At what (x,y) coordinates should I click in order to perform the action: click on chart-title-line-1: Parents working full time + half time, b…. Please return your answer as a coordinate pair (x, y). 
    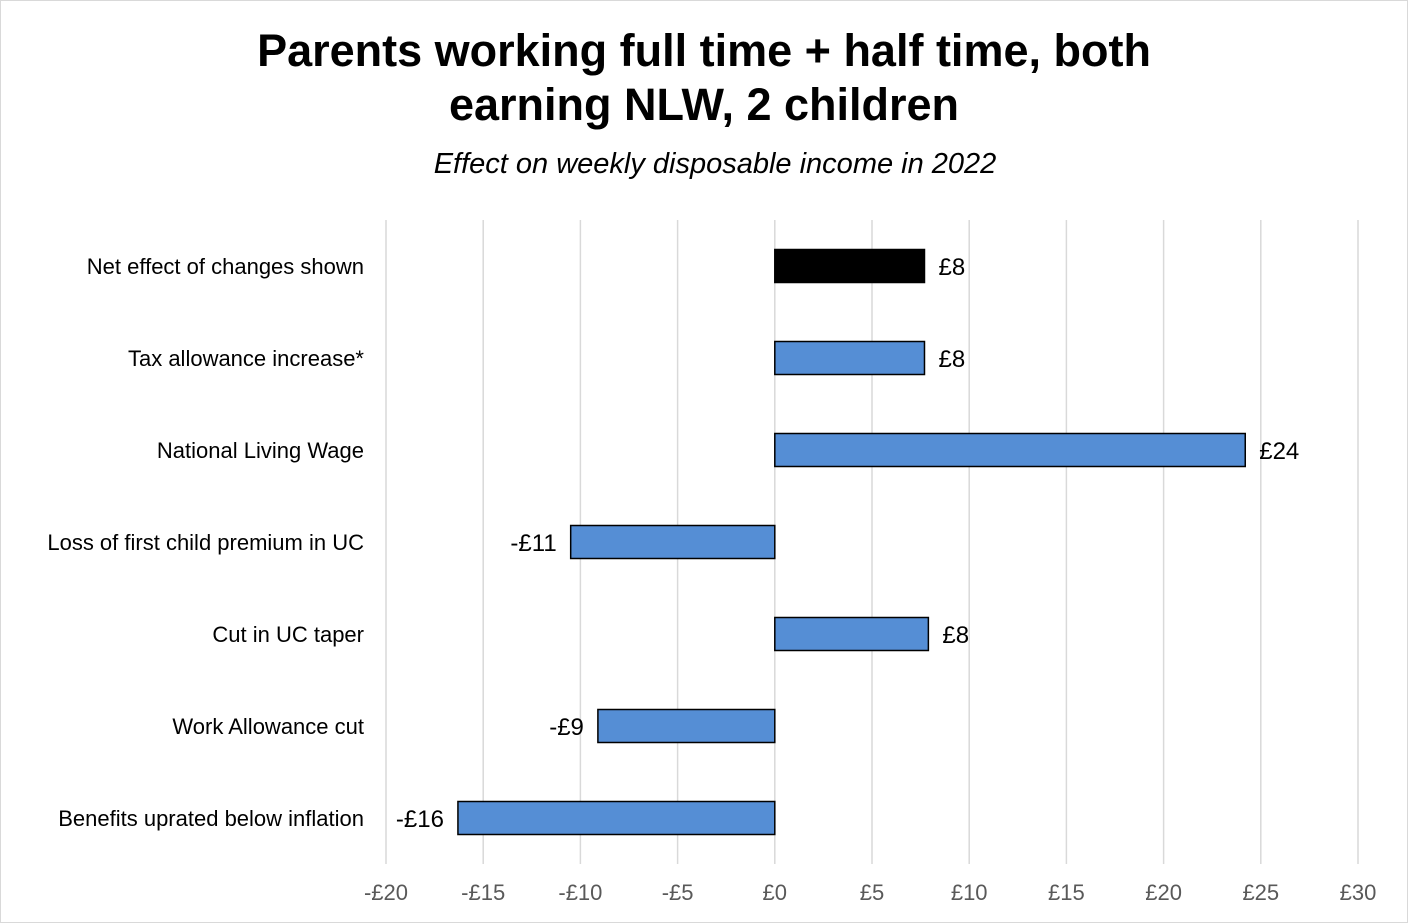
    Looking at the image, I should click on (704, 50).